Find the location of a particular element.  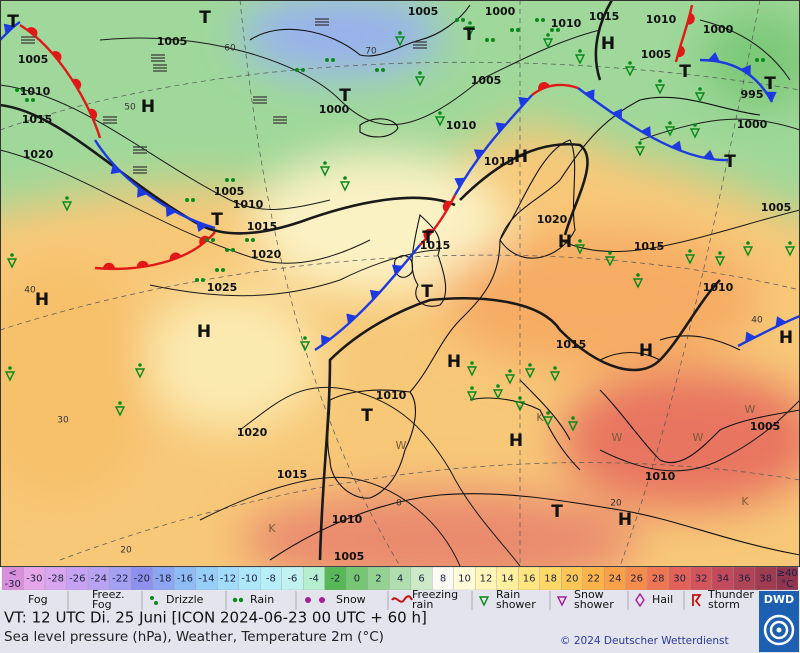

logo-swirl is located at coordinates (779, 630).